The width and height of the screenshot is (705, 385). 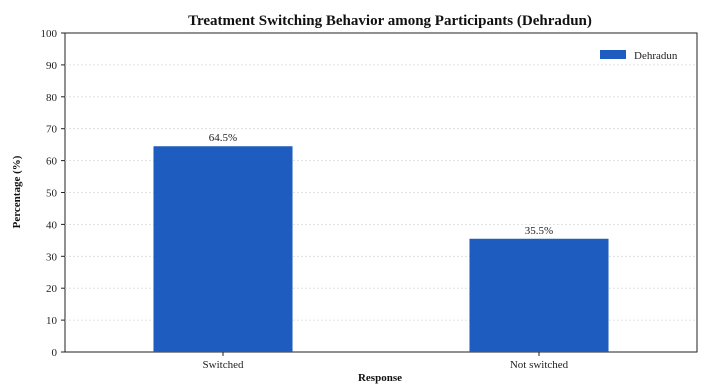 I want to click on y-tick-label: 40, so click(x=52, y=225).